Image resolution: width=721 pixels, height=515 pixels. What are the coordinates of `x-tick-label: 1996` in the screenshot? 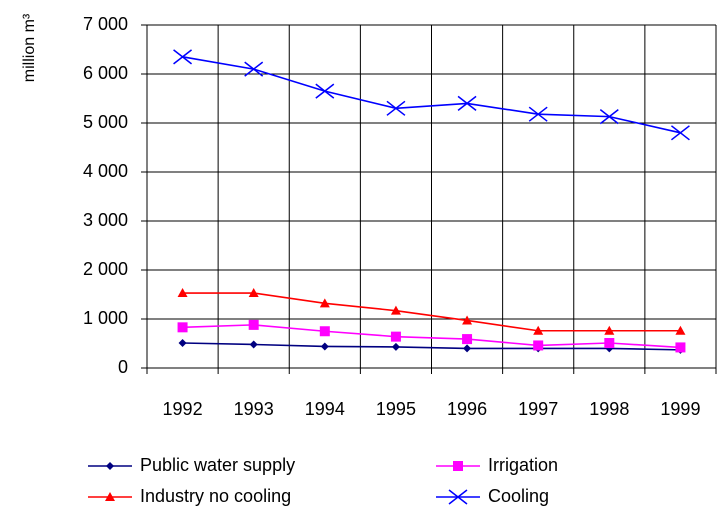 It's located at (467, 409).